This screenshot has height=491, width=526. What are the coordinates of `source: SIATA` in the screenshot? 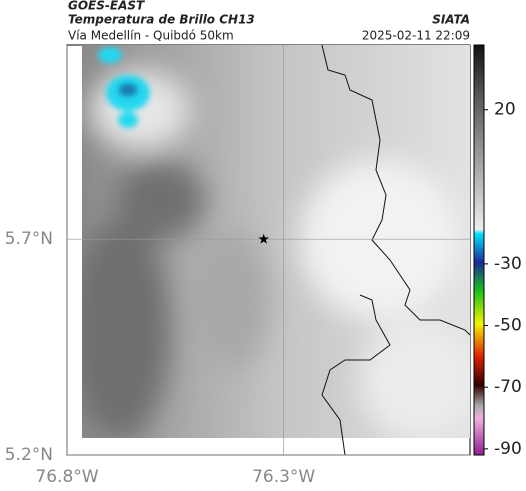 It's located at (451, 20).